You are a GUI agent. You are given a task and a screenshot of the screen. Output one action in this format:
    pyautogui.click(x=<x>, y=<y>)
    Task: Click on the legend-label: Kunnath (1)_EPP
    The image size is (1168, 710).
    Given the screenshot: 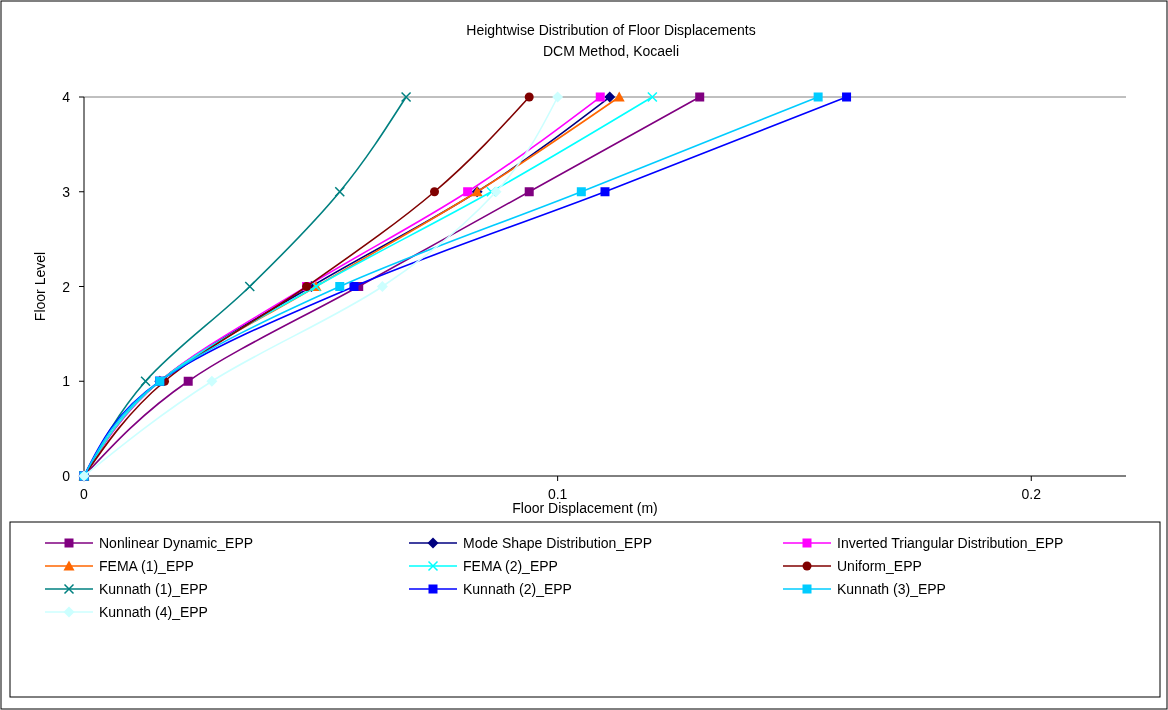 What is the action you would take?
    pyautogui.click(x=153, y=589)
    